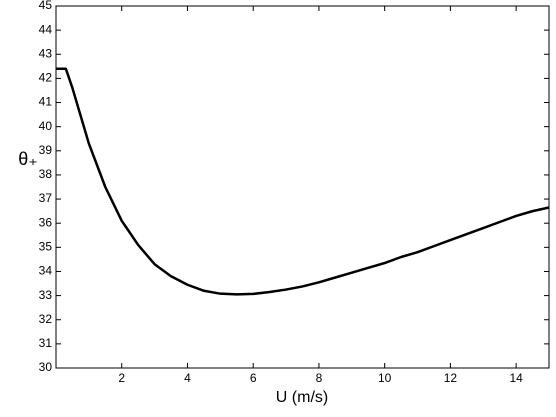 Image resolution: width=556 pixels, height=417 pixels. Describe the element at coordinates (46, 78) in the screenshot. I see `y-tick-label: 42` at that location.